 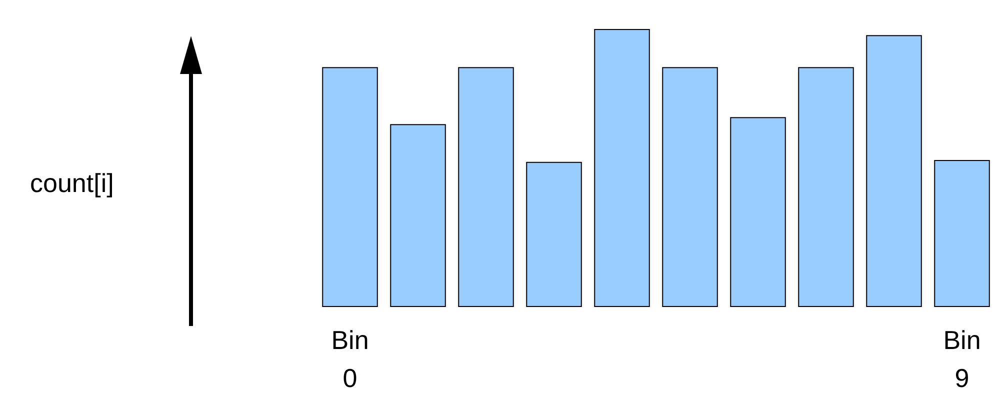 I want to click on text: count[i], so click(x=72, y=183).